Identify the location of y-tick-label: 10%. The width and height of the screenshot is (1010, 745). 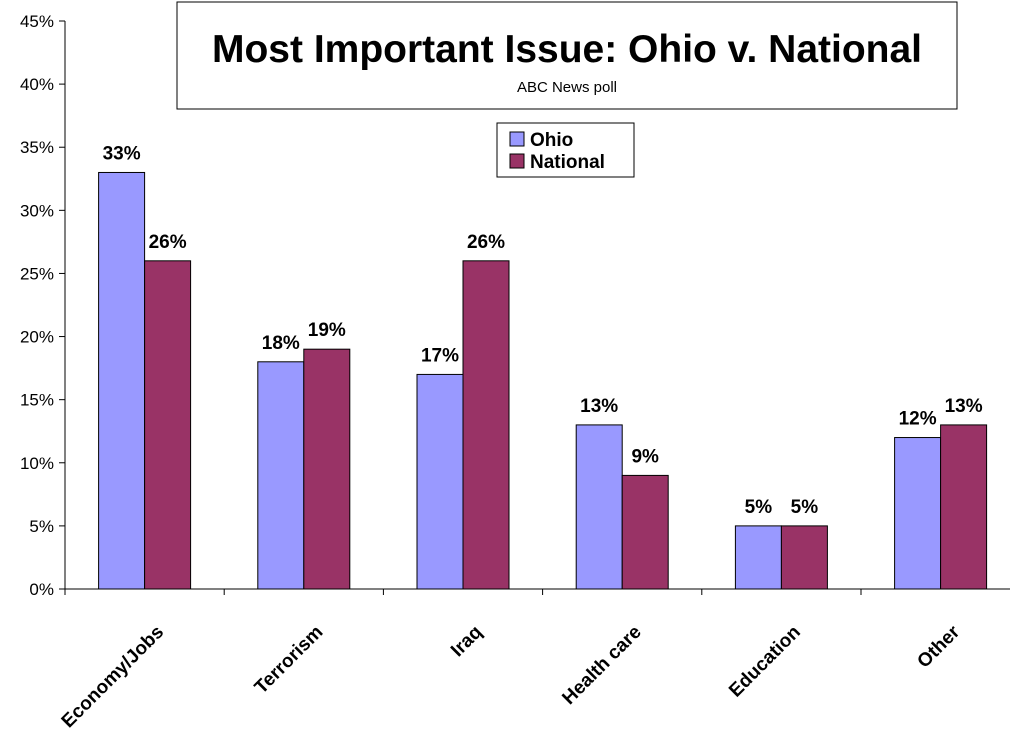
(37, 463).